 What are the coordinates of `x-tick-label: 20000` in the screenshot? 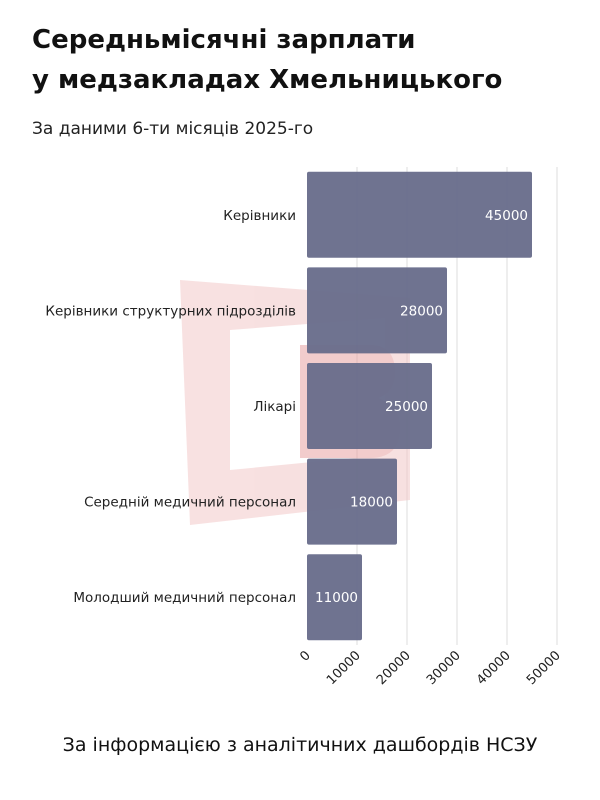 It's located at (394, 668).